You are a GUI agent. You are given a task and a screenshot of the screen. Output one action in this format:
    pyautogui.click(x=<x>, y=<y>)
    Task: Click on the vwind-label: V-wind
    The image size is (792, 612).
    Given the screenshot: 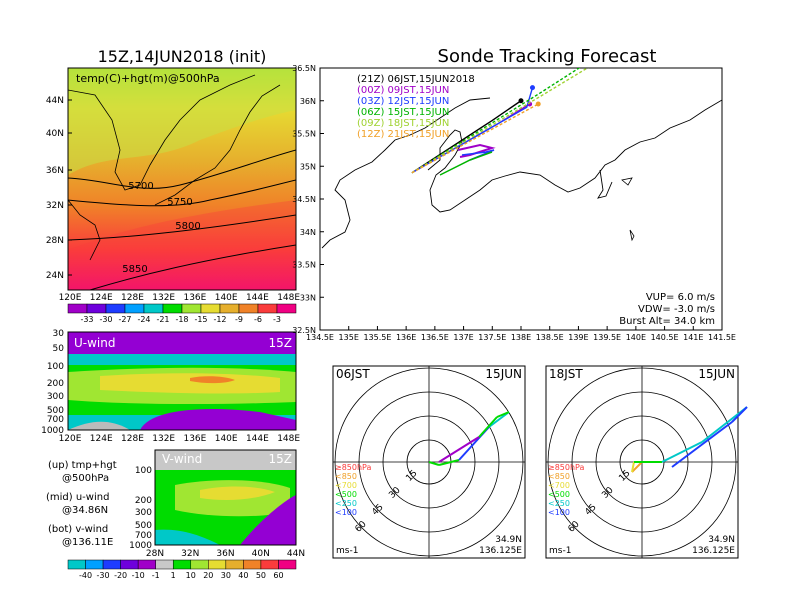 What is the action you would take?
    pyautogui.click(x=182, y=459)
    